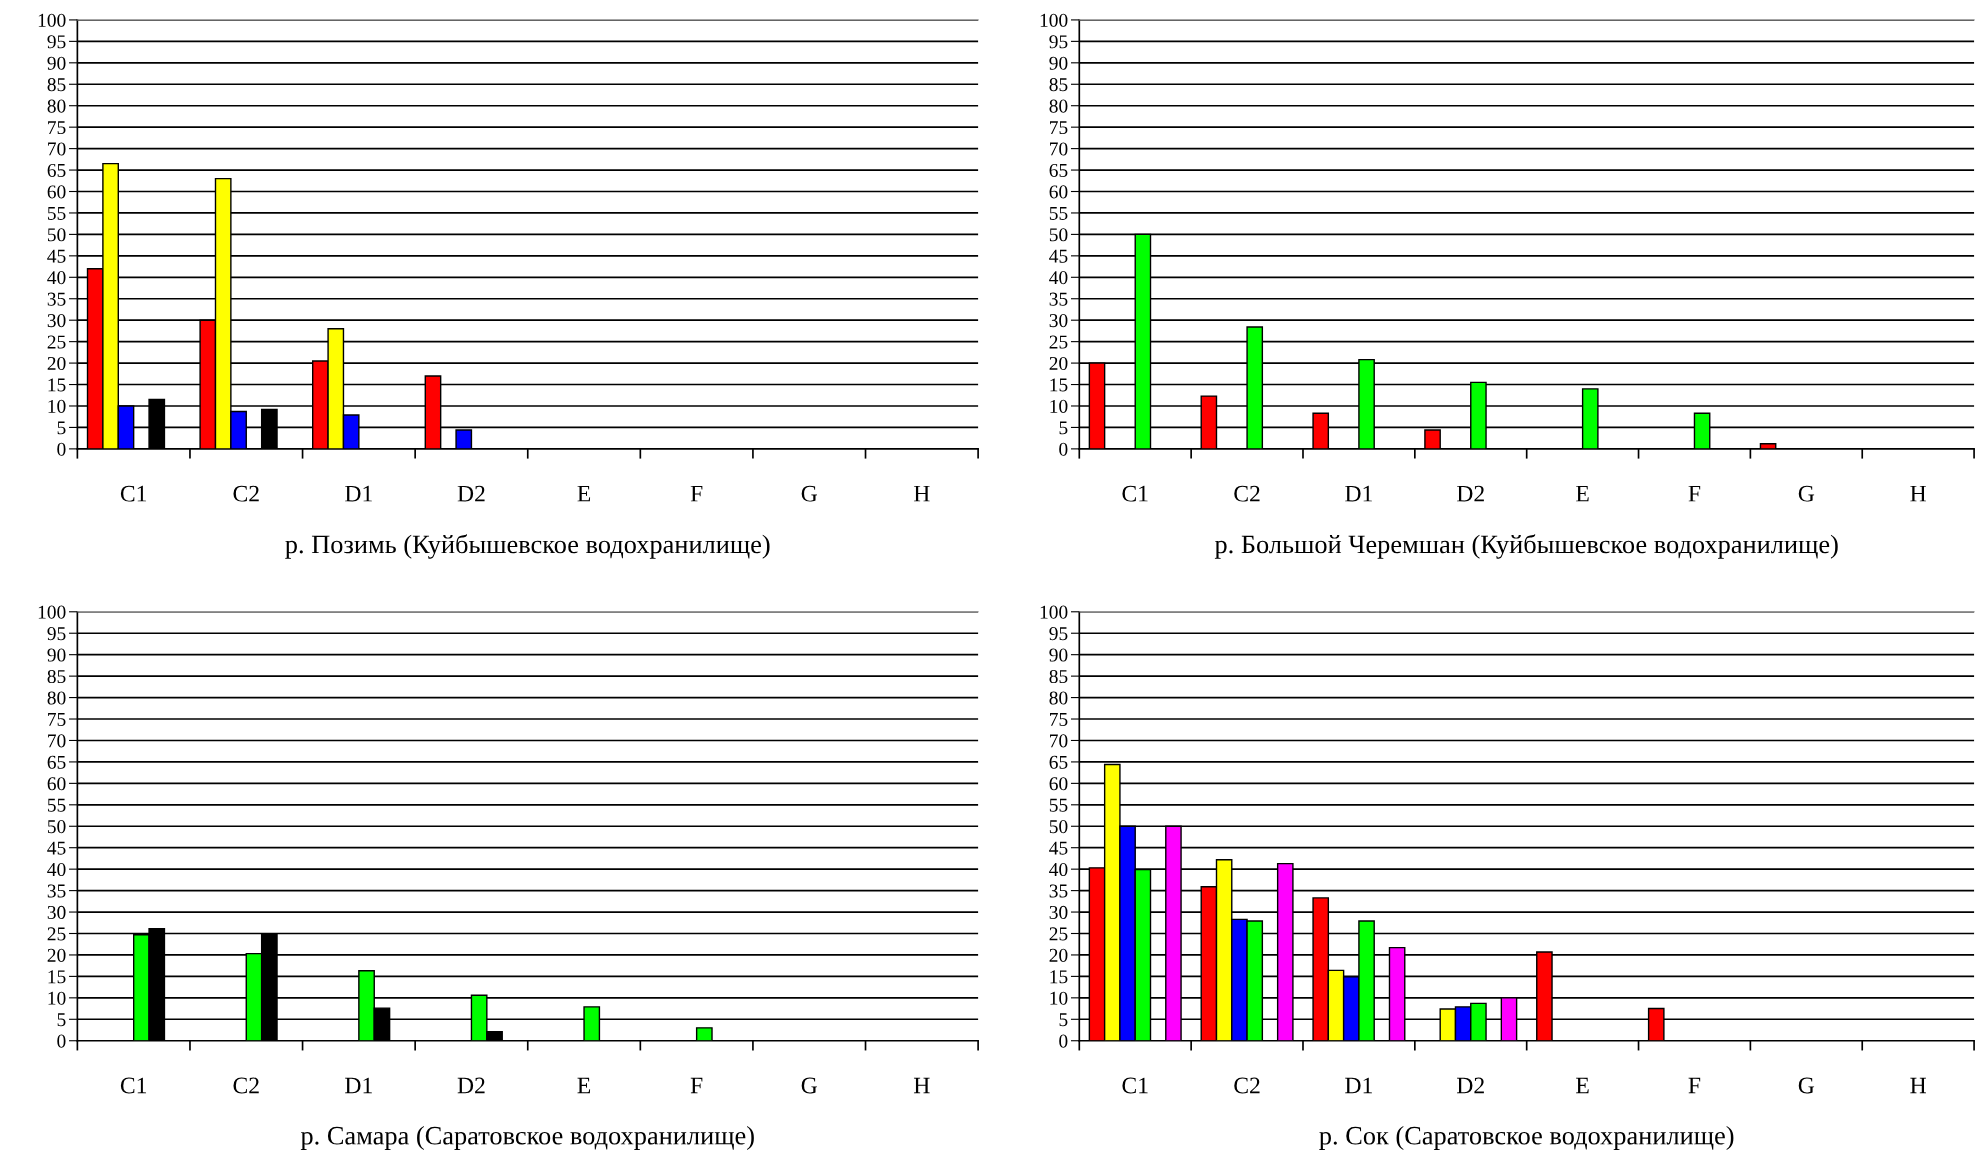 This screenshot has width=1984, height=1172. What do you see at coordinates (1526, 546) in the screenshot?
I see `x-axis-title: р. Большой Черемшан (Куйбышевское водохранилище)` at bounding box center [1526, 546].